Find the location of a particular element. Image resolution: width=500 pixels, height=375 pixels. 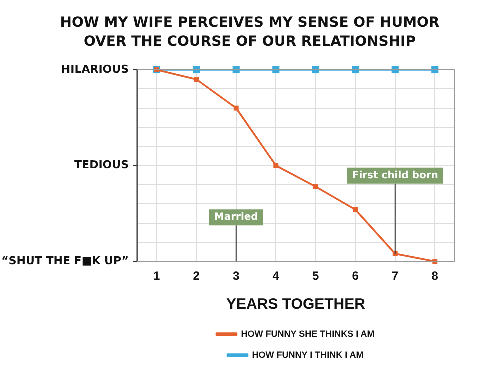

annotation: First child born is located at coordinates (395, 176).